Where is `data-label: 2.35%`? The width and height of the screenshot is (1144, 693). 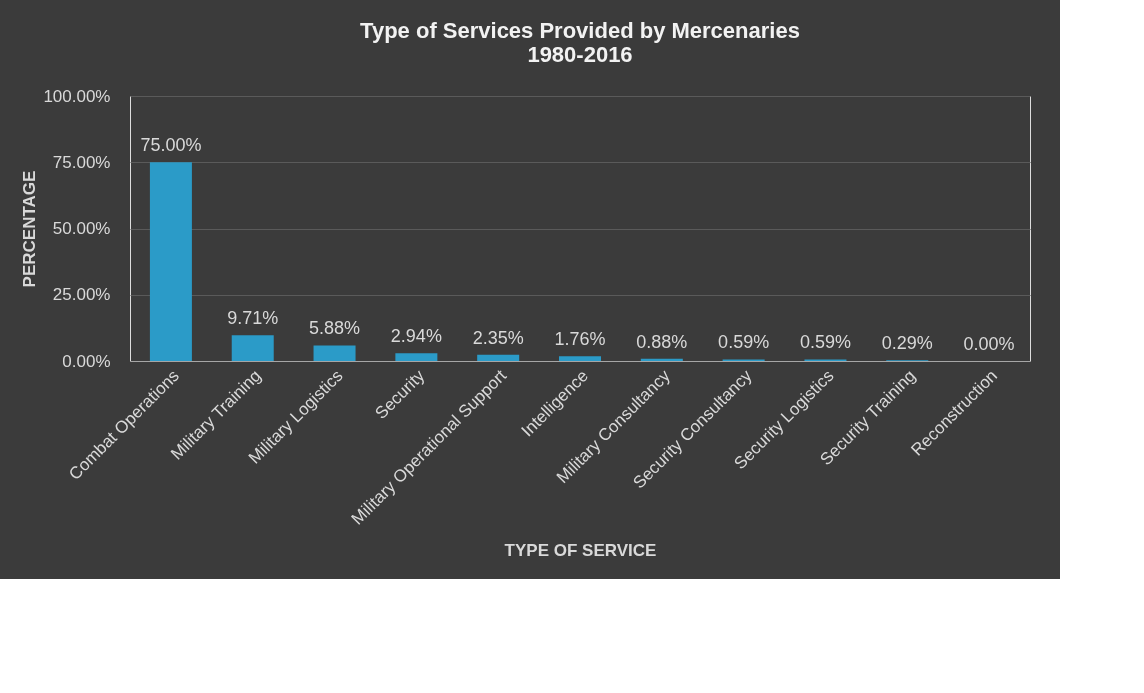
data-label: 2.35% is located at coordinates (498, 337).